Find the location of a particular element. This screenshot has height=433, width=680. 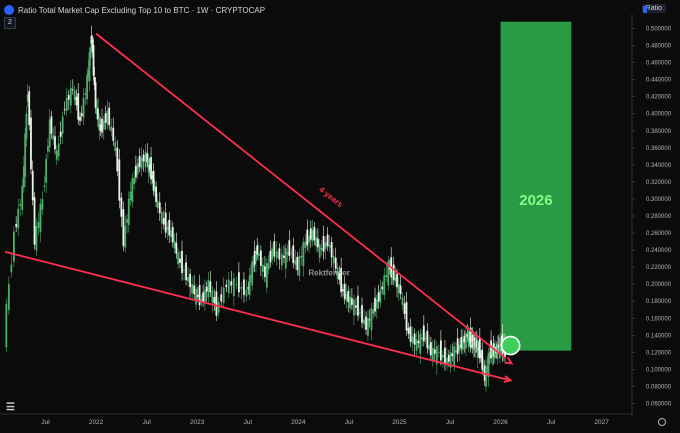

upper-trendline-arrow is located at coordinates (509, 361).